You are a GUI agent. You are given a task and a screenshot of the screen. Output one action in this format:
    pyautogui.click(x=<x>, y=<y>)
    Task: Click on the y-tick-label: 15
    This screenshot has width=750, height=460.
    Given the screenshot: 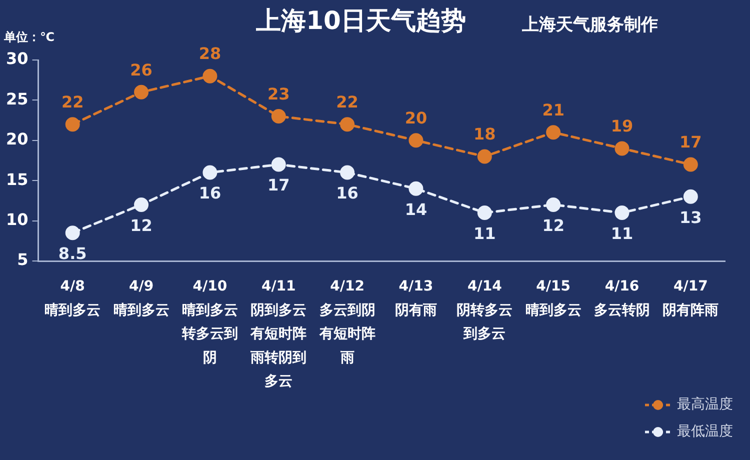 What is the action you would take?
    pyautogui.click(x=17, y=179)
    